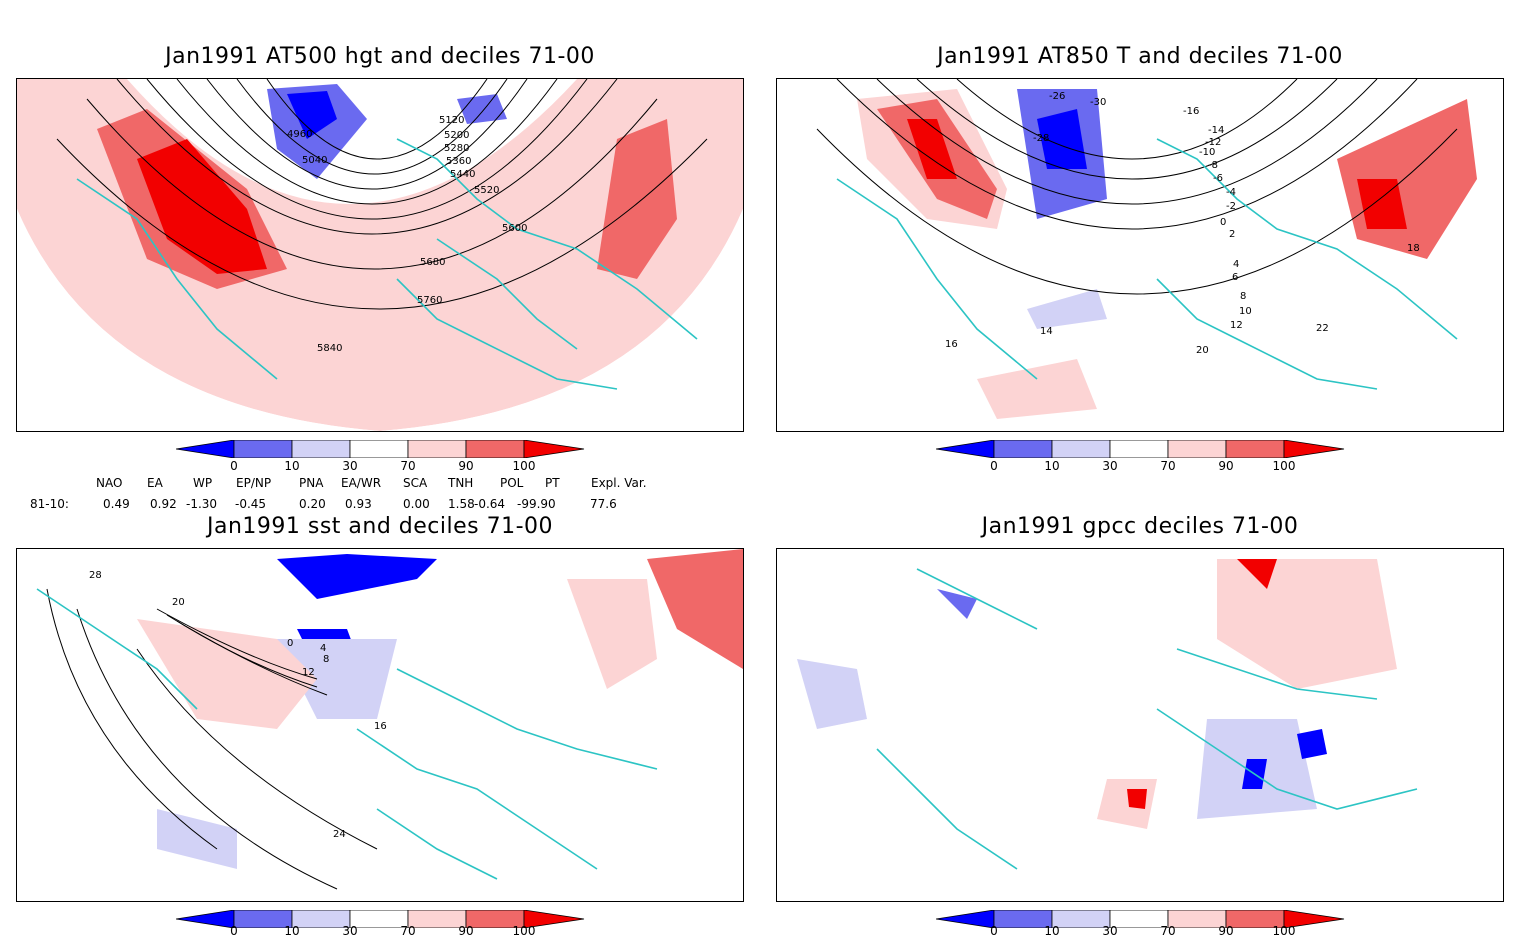 The height and width of the screenshot is (940, 1520). What do you see at coordinates (1245, 311) in the screenshot?
I see `contour-label: 10` at bounding box center [1245, 311].